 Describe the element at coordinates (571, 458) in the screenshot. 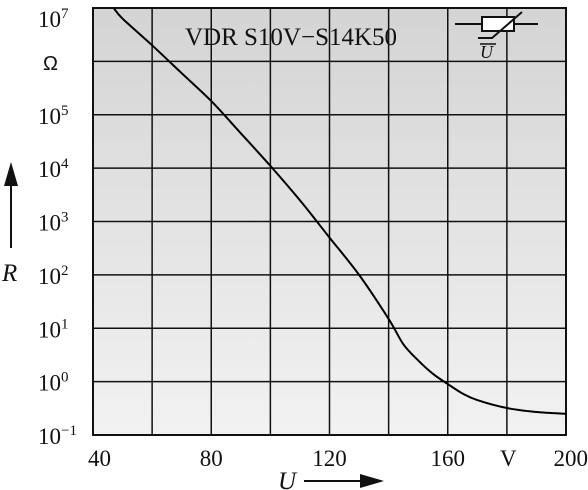

I see `x-tick-label: 200` at that location.